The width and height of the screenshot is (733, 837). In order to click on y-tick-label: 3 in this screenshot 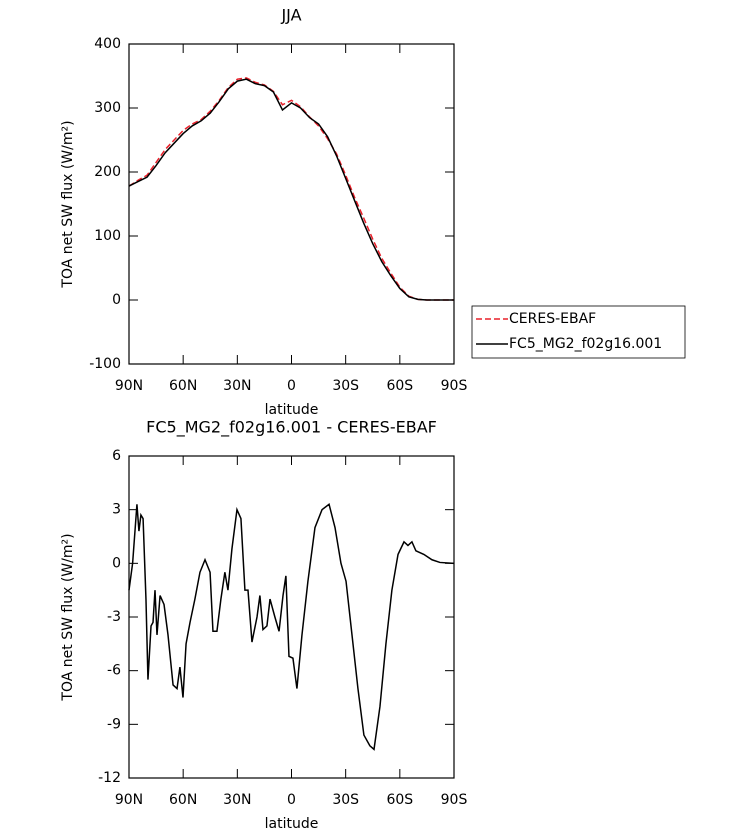, I will do `click(116, 510)`.